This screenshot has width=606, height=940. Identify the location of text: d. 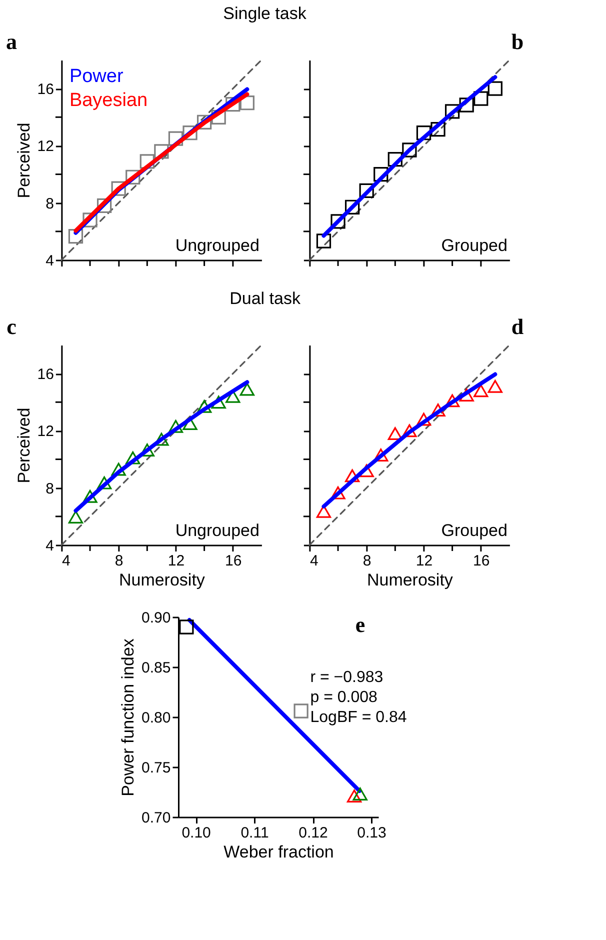
(517, 326).